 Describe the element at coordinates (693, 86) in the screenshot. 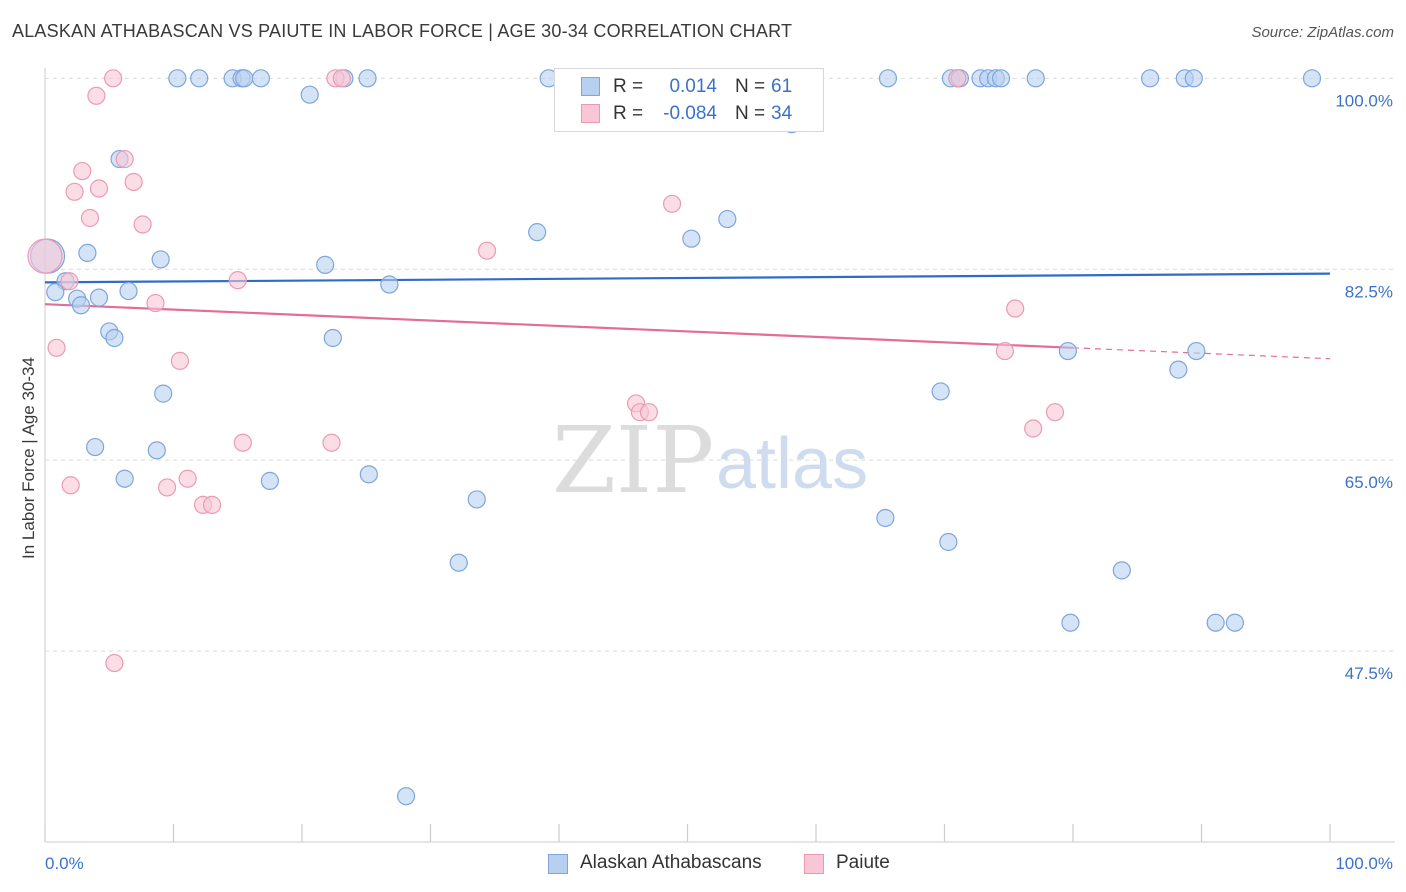

I see `r-value: 0.014` at that location.